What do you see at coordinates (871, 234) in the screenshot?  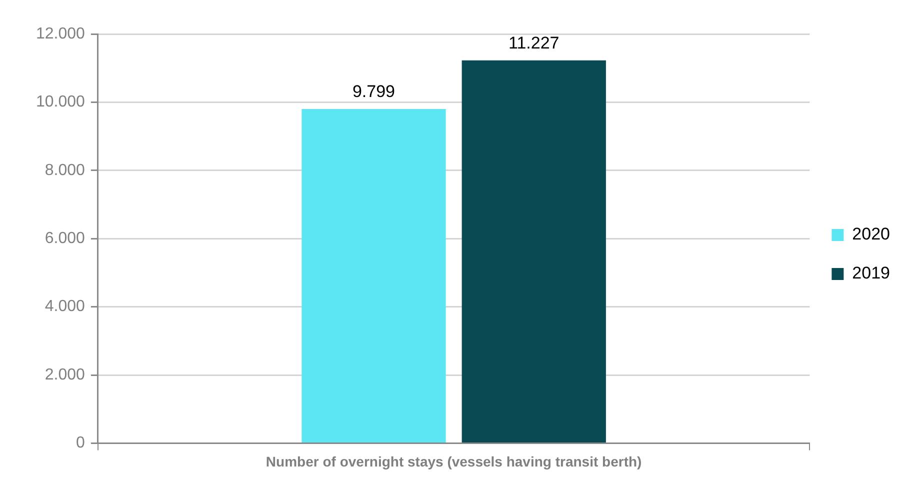 I see `legend-label: 2020` at bounding box center [871, 234].